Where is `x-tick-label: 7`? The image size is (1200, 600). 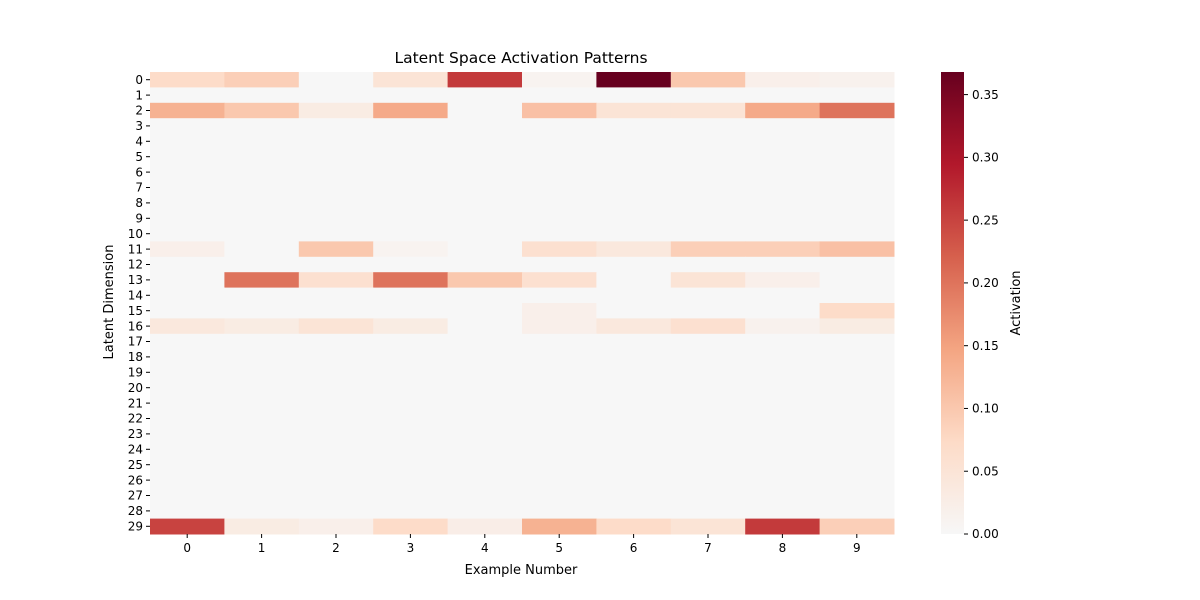 x-tick-label: 7 is located at coordinates (708, 548).